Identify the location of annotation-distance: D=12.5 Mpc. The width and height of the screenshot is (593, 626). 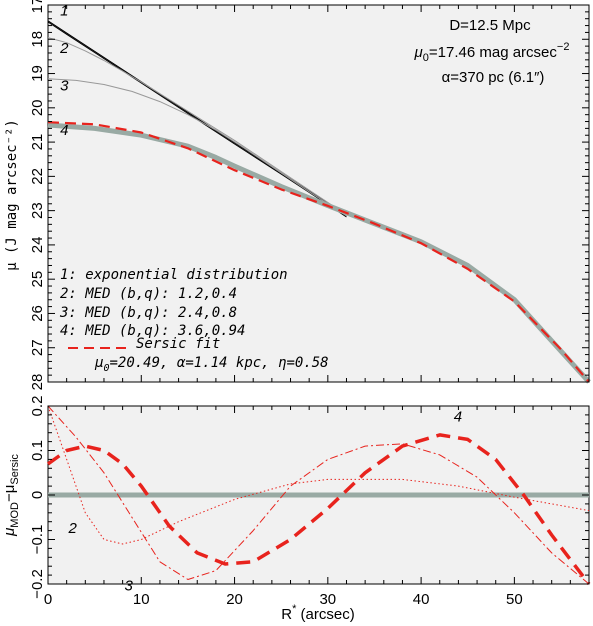
(490, 25).